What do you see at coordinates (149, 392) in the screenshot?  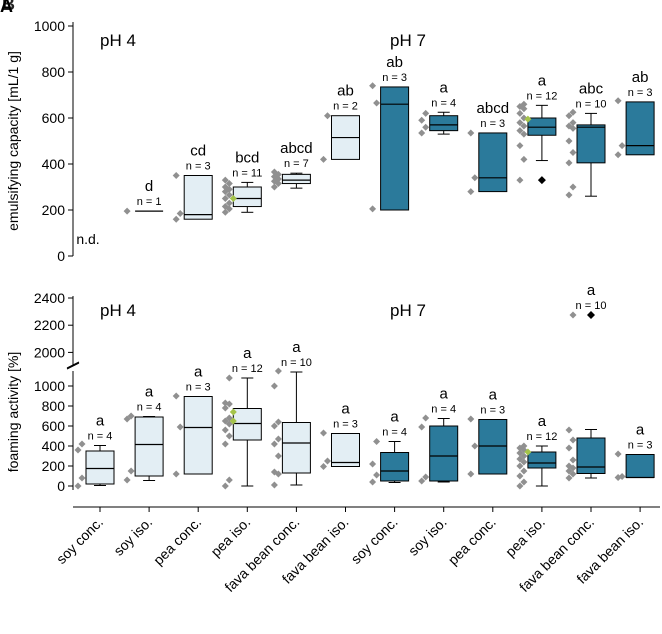 I see `significance-letter: a` at bounding box center [149, 392].